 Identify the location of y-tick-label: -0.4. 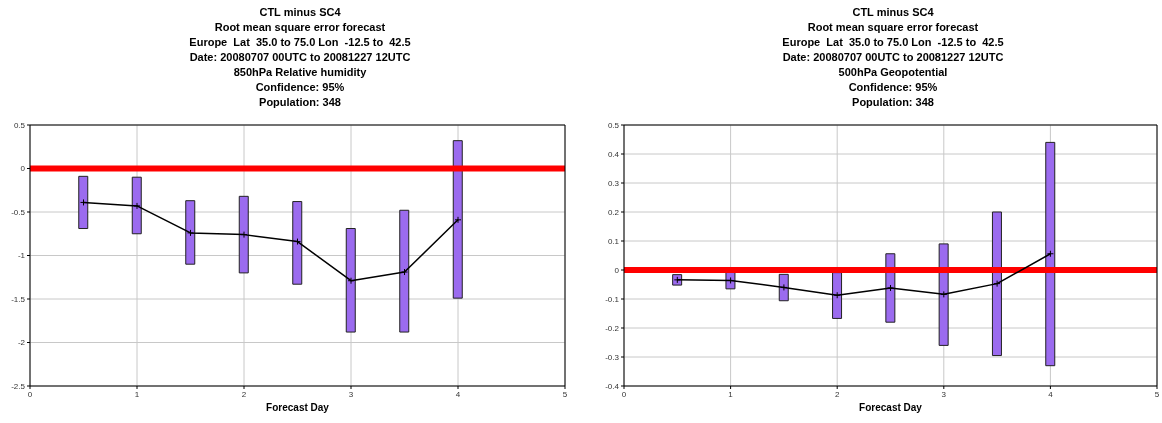
(612, 386).